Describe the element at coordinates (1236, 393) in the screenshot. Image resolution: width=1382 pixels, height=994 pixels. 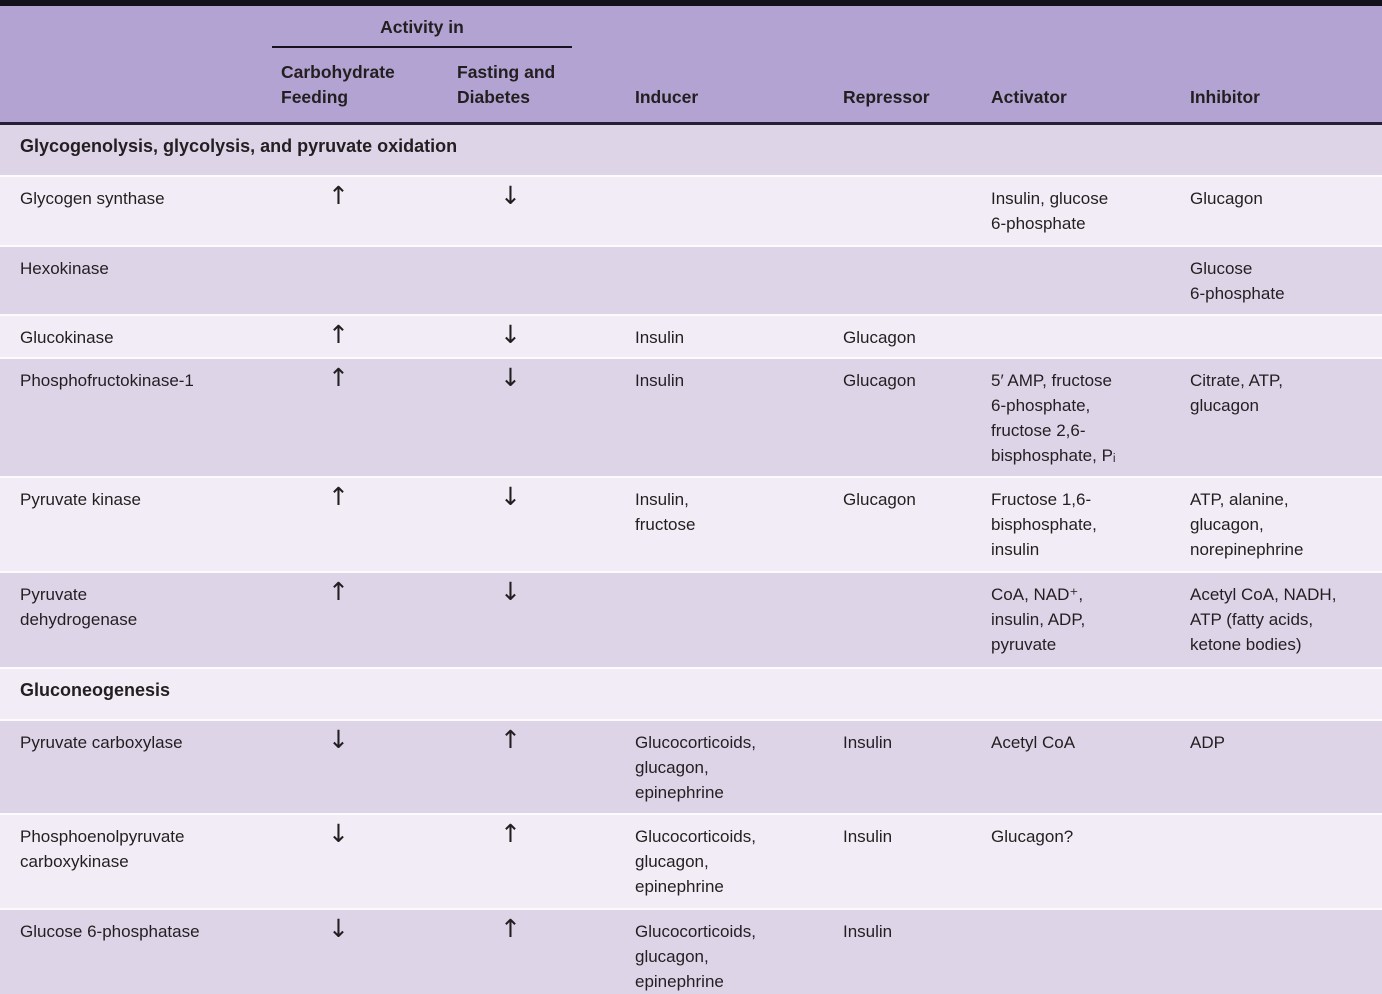
I see `inhibitor-cell: Citrate, ATP, glucagon` at that location.